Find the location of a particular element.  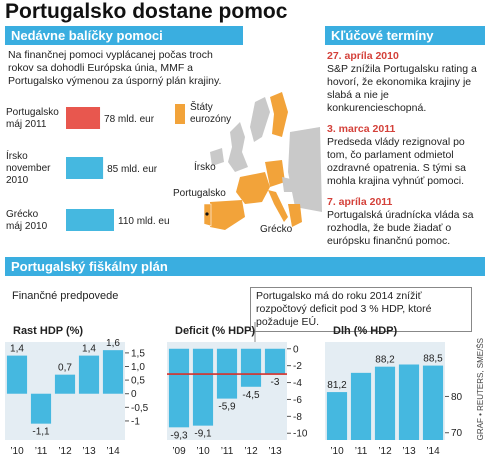

value-label: -9,3 is located at coordinates (179, 435).